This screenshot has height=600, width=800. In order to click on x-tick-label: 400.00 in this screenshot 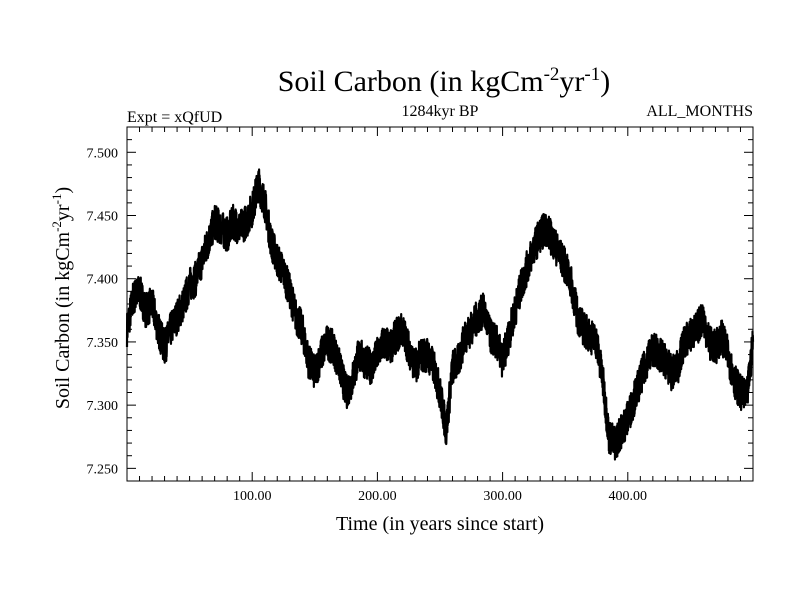, I will do `click(628, 496)`.